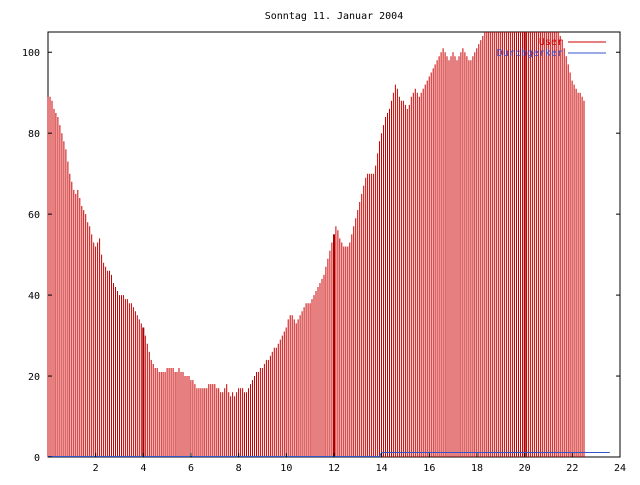 The height and width of the screenshot is (485, 640). I want to click on x-tick-label: 12, so click(334, 468).